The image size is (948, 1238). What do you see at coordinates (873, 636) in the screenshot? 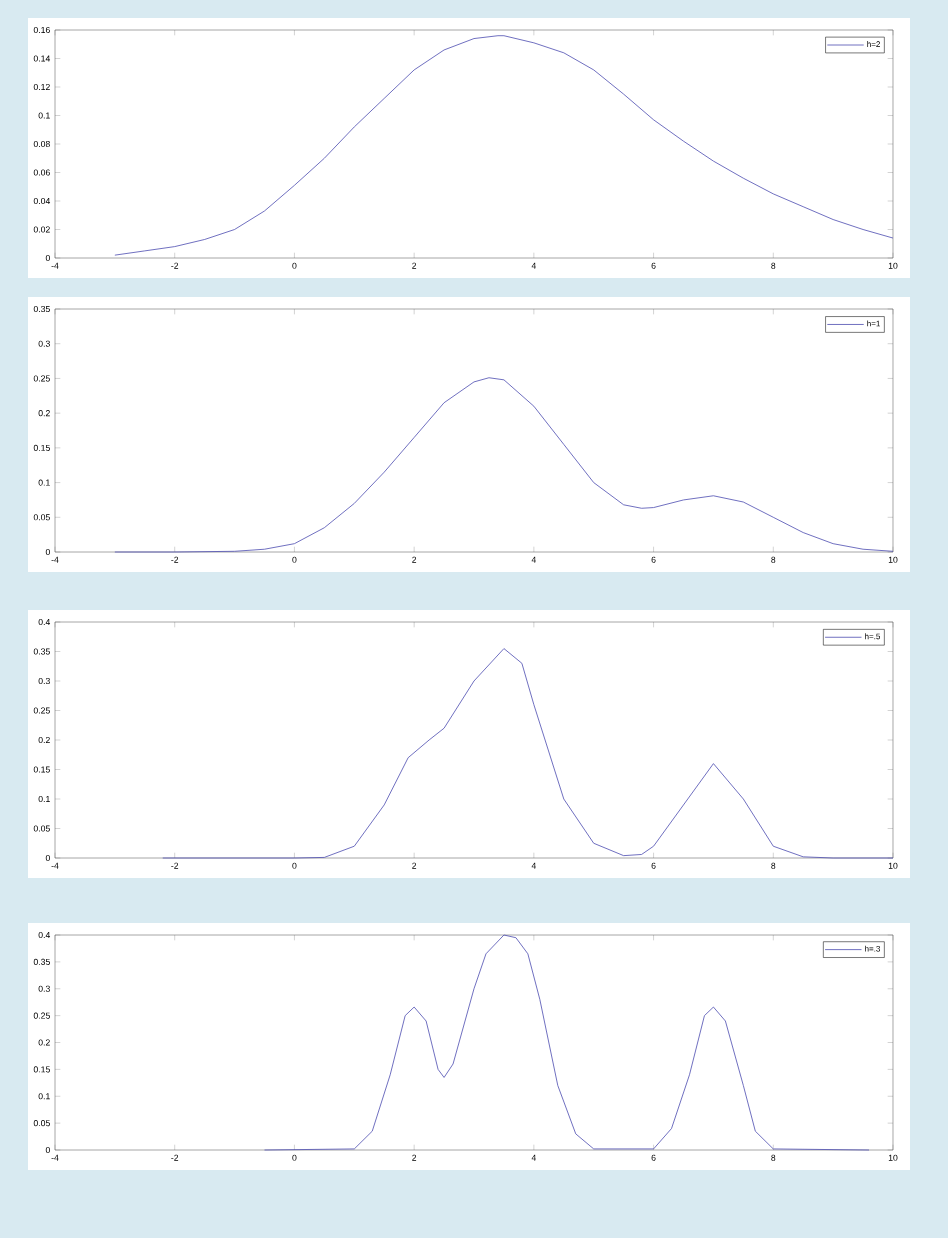
I see `legend-label: h=.5` at bounding box center [873, 636].